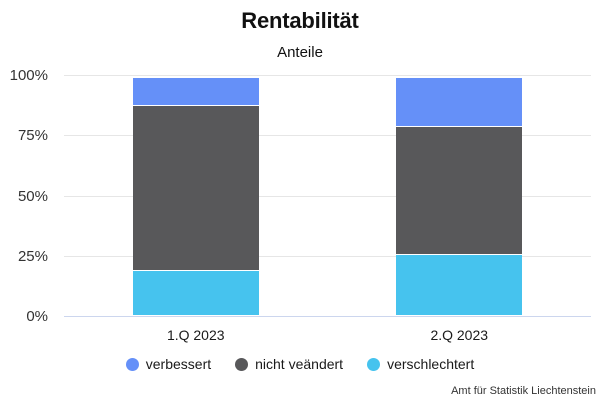 Image resolution: width=600 pixels, height=400 pixels. Describe the element at coordinates (327, 316) in the screenshot. I see `x-axis-baseline` at that location.